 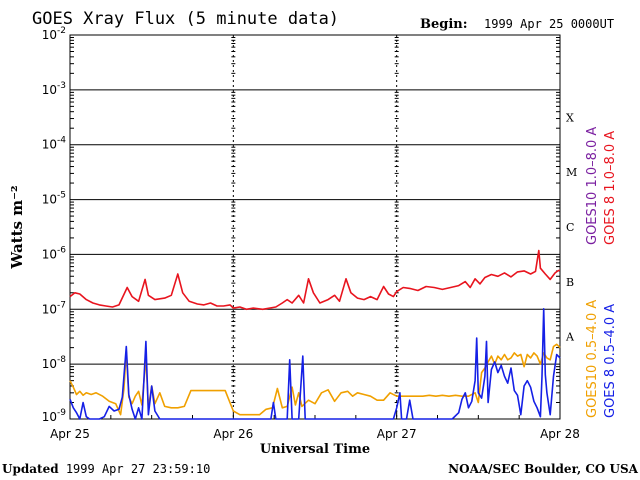 I want to click on flare-class-label: C, so click(x=570, y=227).